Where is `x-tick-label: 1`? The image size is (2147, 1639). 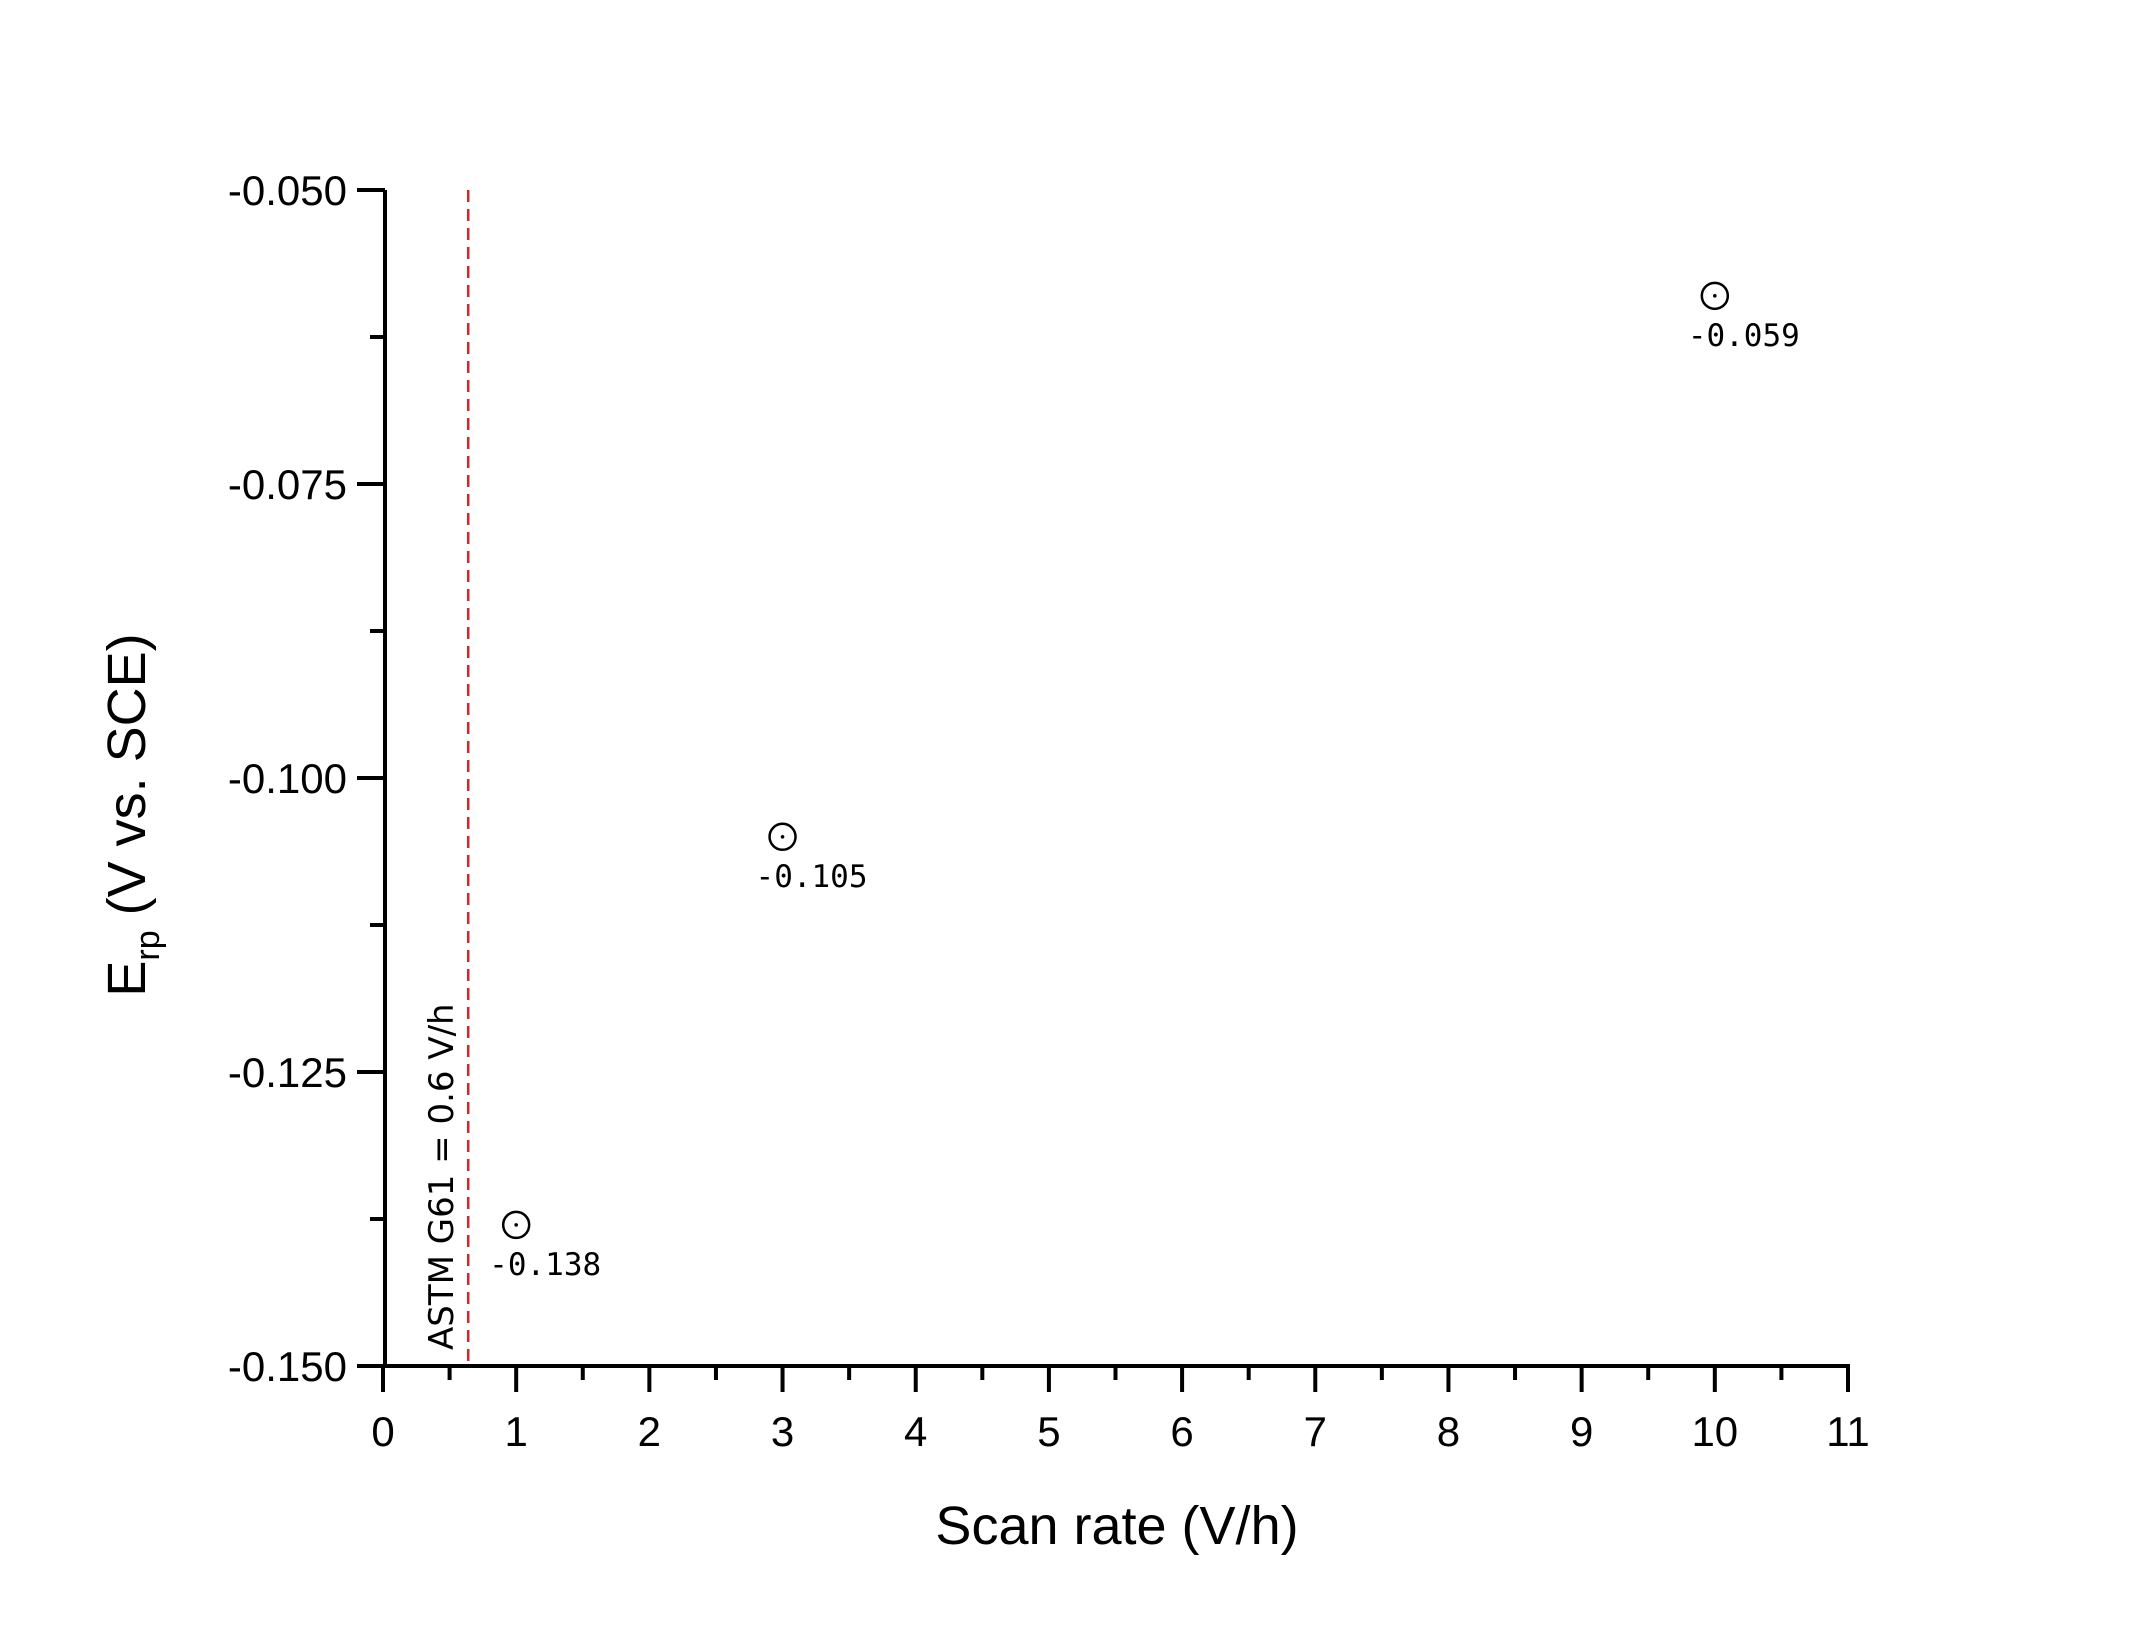
x-tick-label: 1 is located at coordinates (516, 1431).